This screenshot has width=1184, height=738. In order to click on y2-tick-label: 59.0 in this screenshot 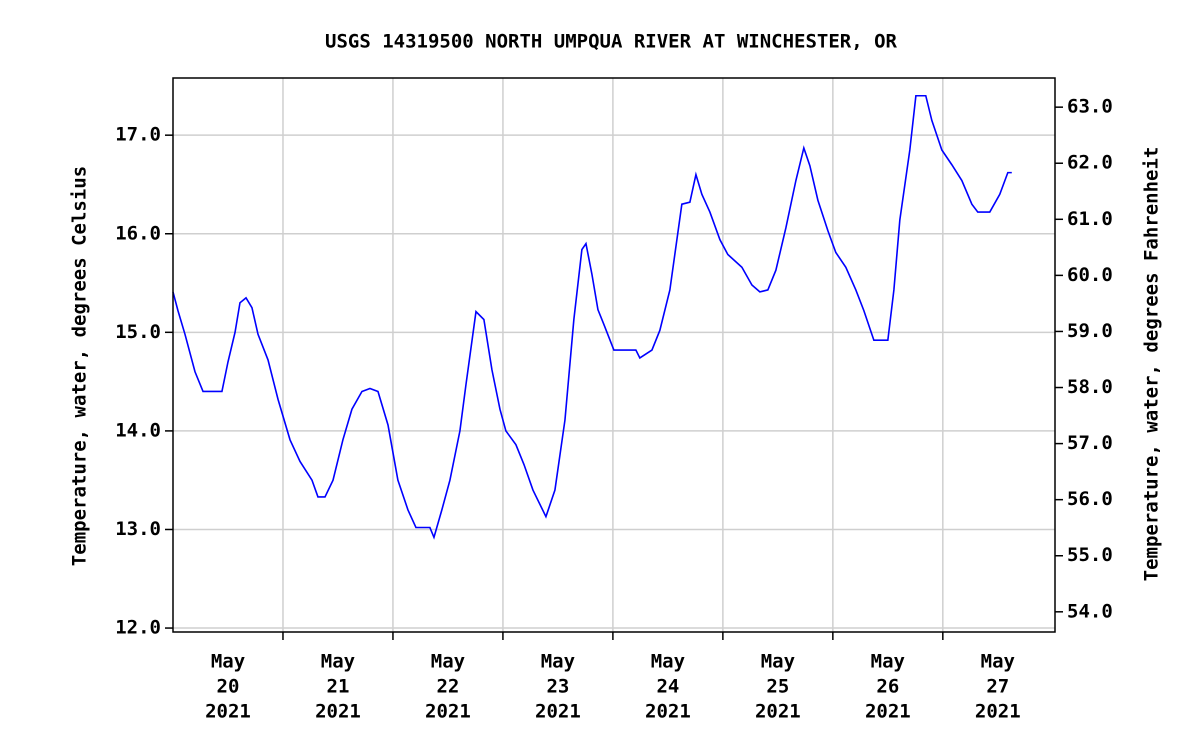, I will do `click(1090, 331)`.